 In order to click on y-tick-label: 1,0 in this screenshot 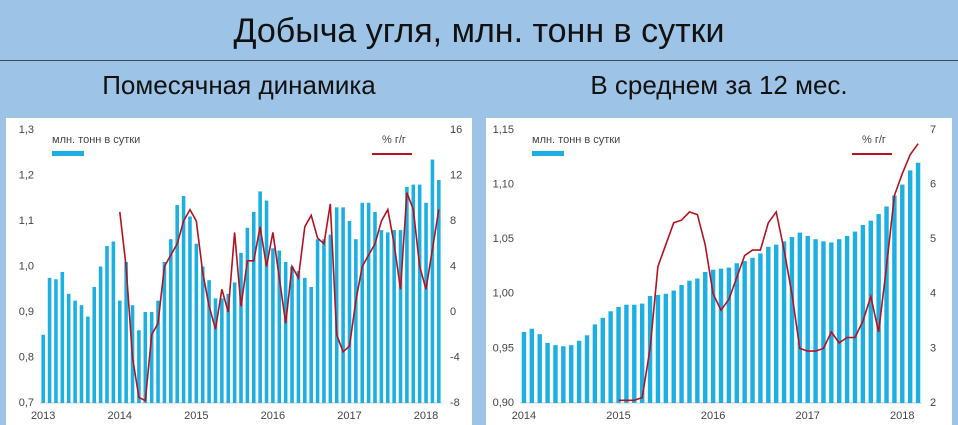, I will do `click(26, 266)`.